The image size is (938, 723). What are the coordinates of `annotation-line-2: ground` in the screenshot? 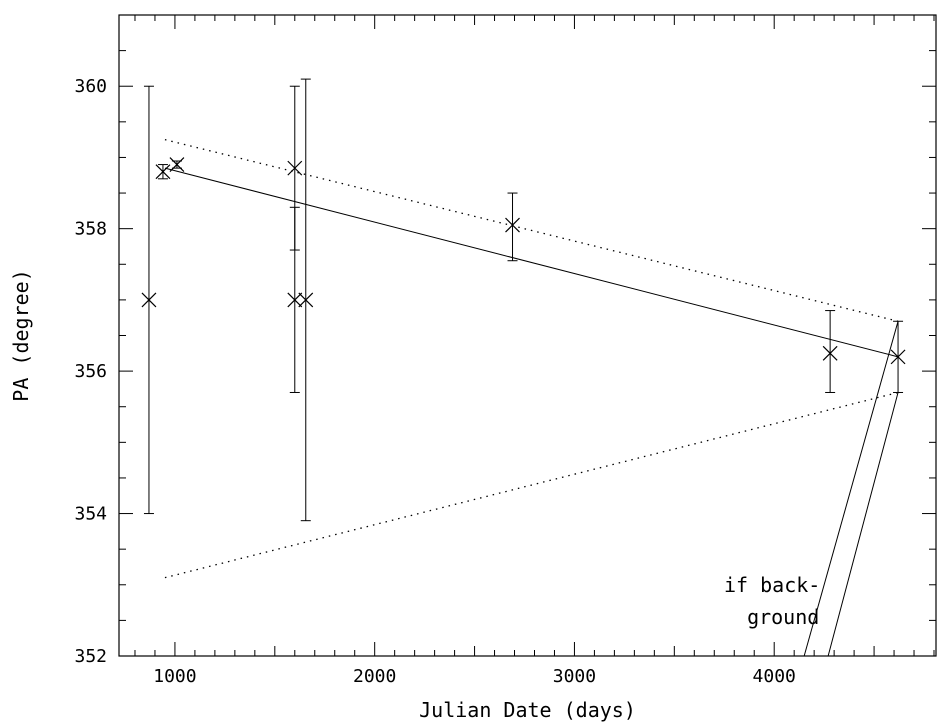 It's located at (783, 617).